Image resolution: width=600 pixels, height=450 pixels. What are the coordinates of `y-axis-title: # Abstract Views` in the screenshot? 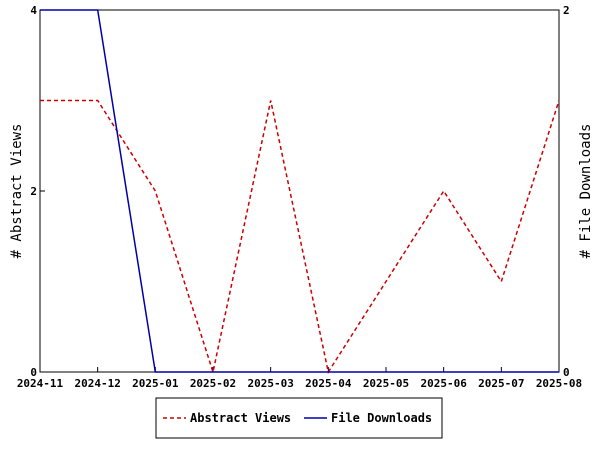 It's located at (17, 191).